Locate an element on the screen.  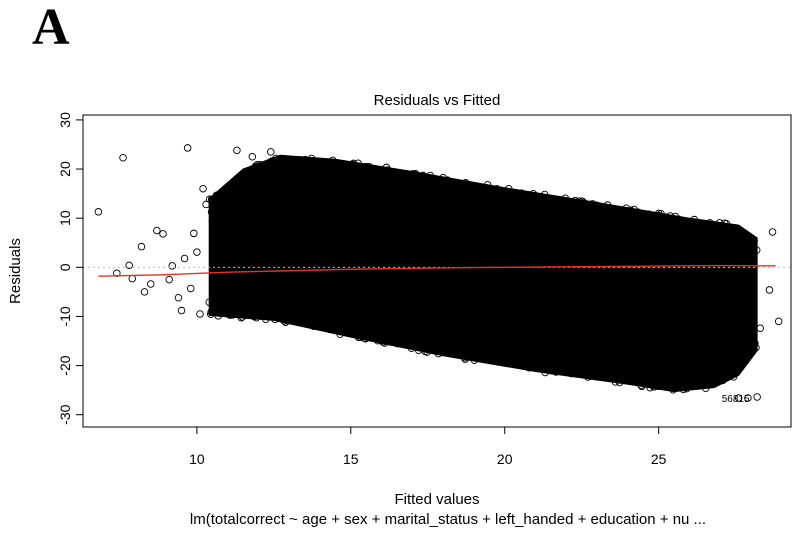
smoother-line is located at coordinates (437, 270).